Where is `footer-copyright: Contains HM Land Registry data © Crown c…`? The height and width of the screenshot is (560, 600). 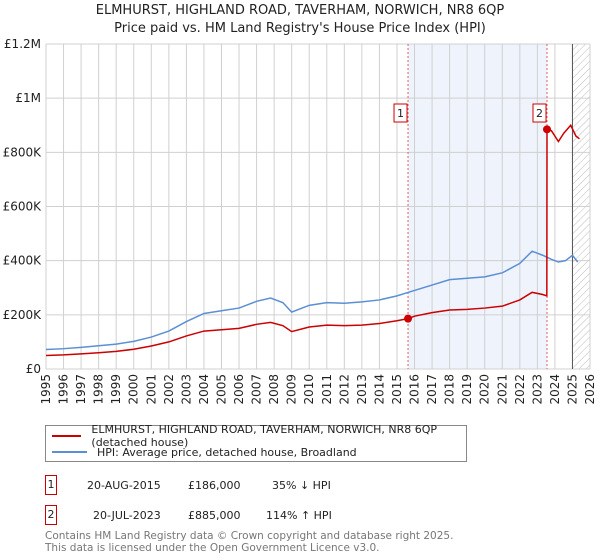 footer-copyright: Contains HM Land Registry data © Crown c… is located at coordinates (249, 536).